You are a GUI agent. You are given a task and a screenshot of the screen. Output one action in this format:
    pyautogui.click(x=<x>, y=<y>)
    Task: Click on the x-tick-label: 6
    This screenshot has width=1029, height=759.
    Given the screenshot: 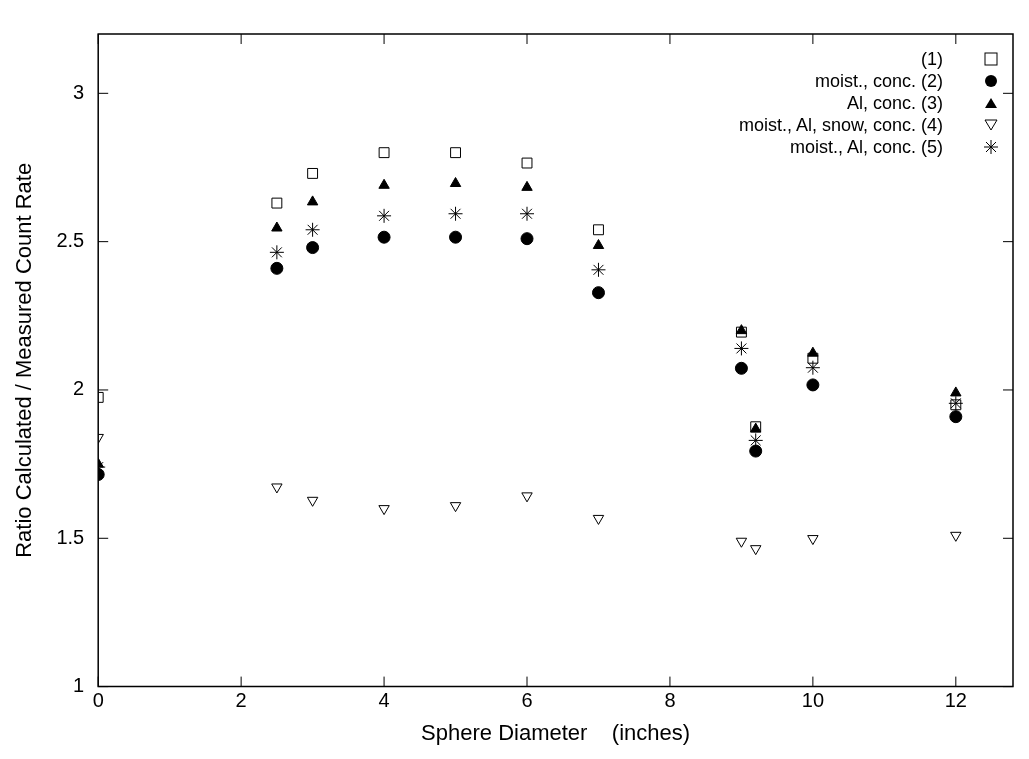 What is the action you would take?
    pyautogui.click(x=527, y=700)
    